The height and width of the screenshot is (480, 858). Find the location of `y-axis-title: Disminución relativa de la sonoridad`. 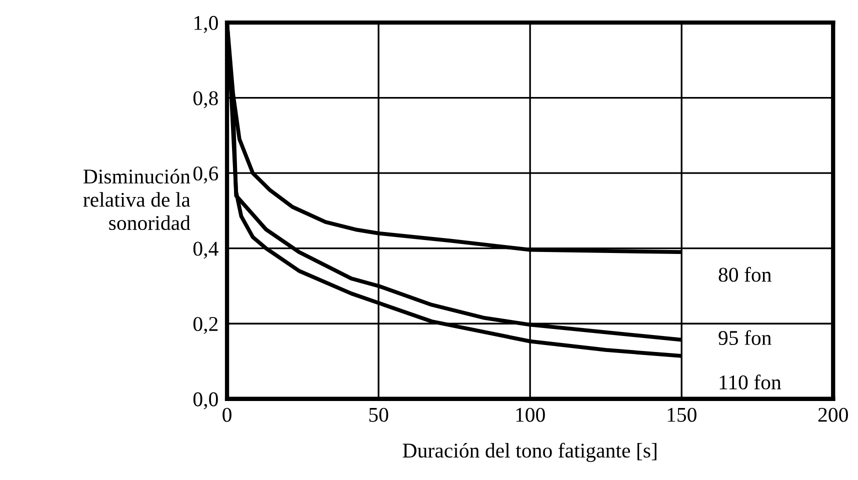

y-axis-title: Disminución relativa de la sonoridad is located at coordinates (136, 199).